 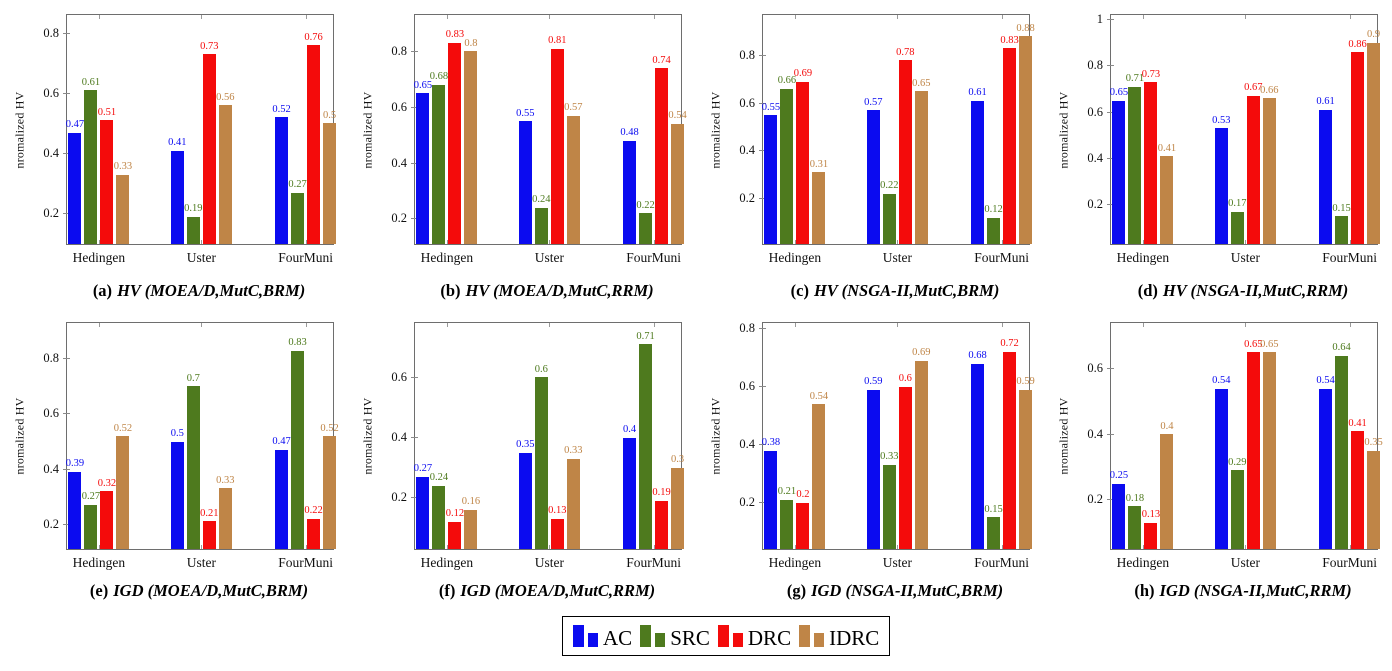 What do you see at coordinates (645, 336) in the screenshot?
I see `bar-value-label: 0.71` at bounding box center [645, 336].